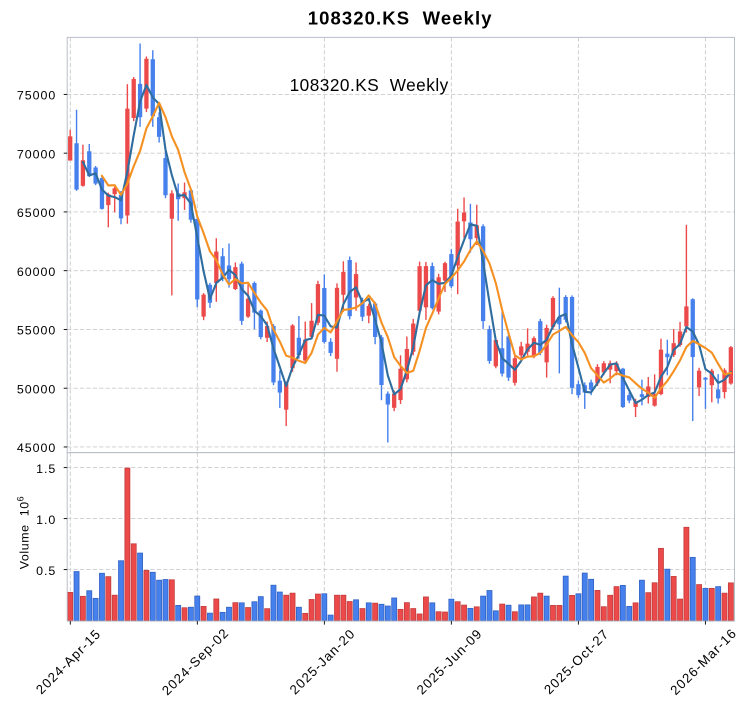 This screenshot has height=717, width=754. I want to click on svg-text: 55000, so click(36, 331).